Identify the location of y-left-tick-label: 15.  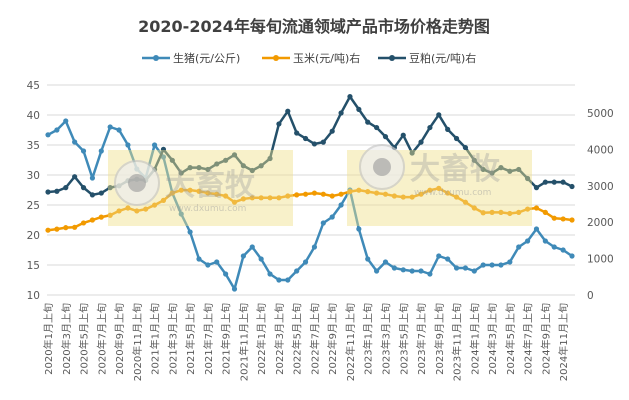
(33, 266).